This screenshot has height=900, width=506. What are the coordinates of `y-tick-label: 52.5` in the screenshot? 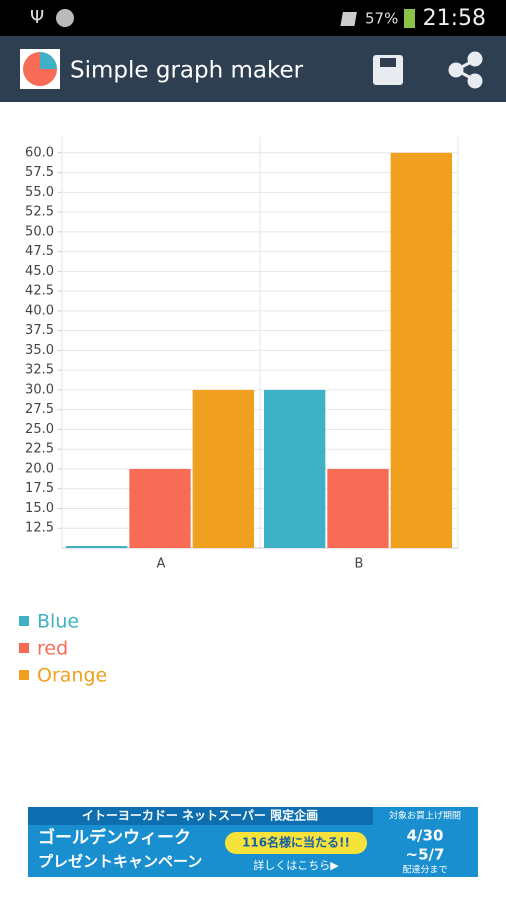 It's located at (39, 212).